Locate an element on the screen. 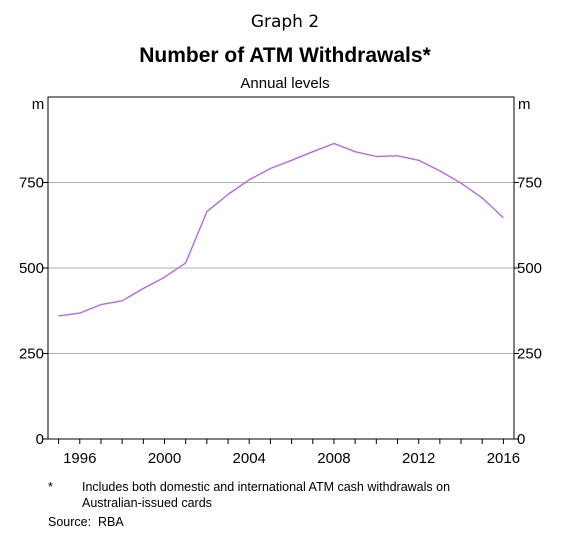 The width and height of the screenshot is (570, 535). y-tick-label-left: 500 is located at coordinates (31, 268).